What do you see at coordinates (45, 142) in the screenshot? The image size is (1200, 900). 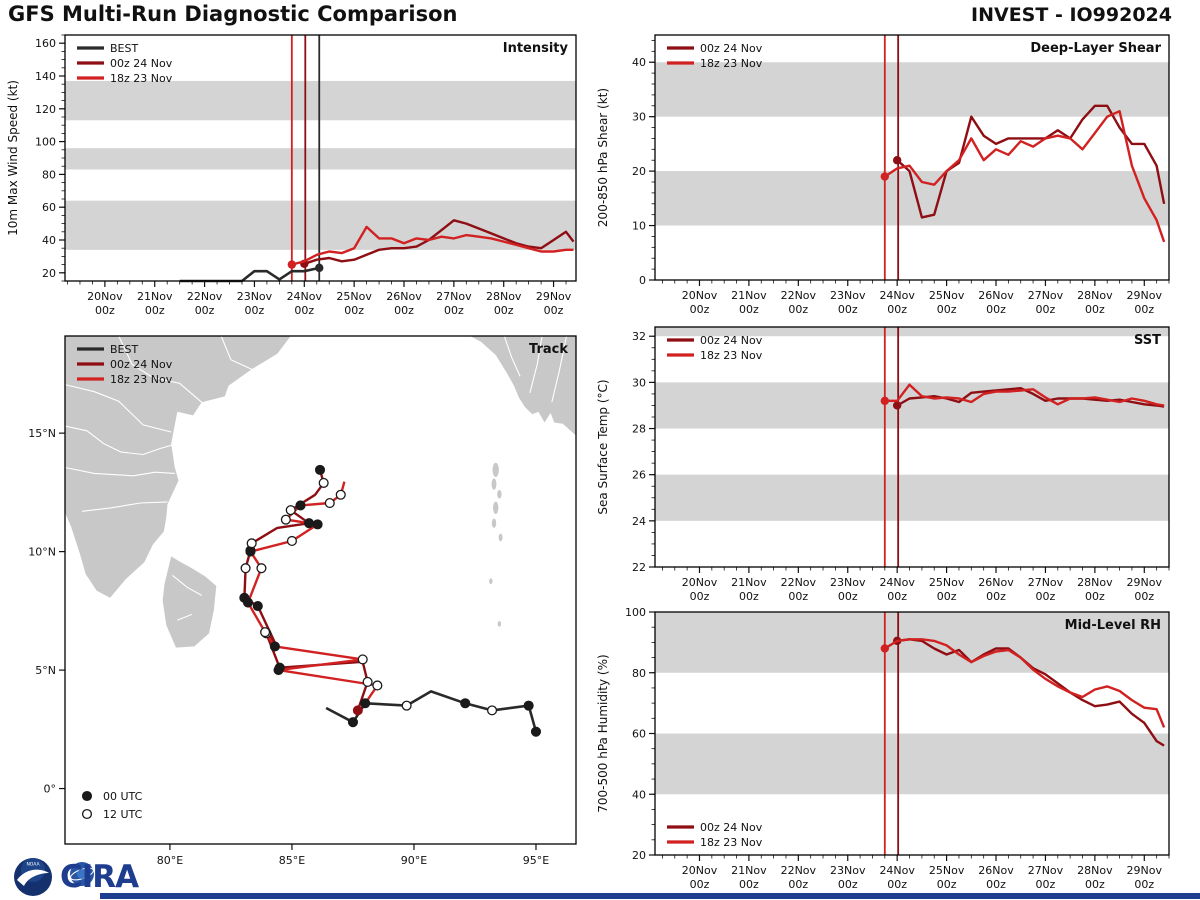 I see `y-tick-label: 100` at bounding box center [45, 142].